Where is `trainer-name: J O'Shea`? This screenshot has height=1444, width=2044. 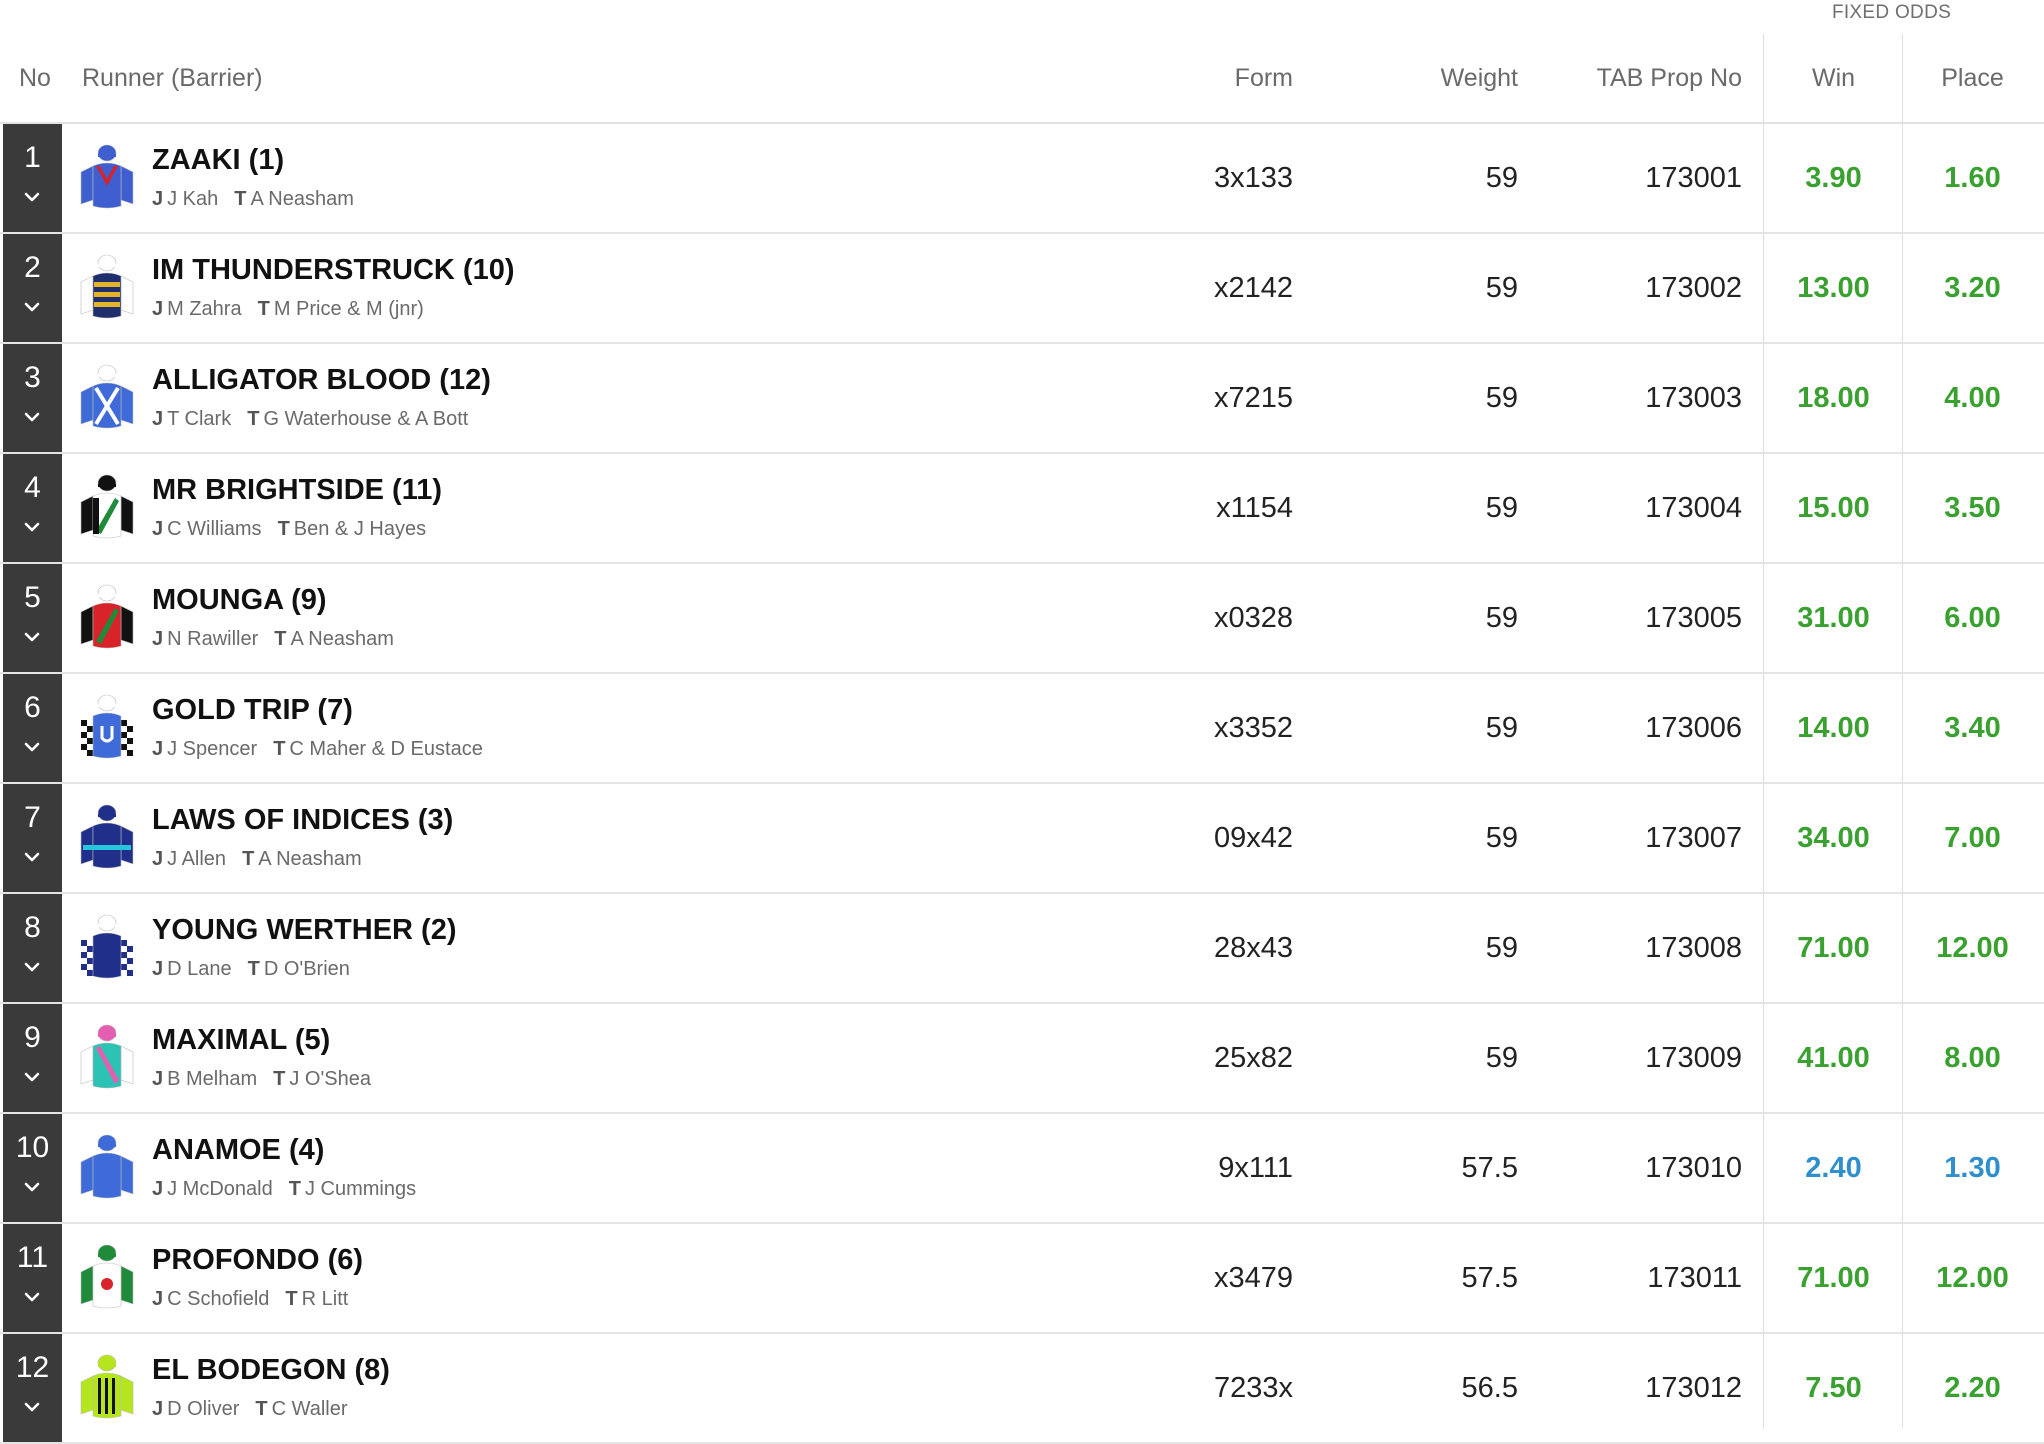 trainer-name: J O'Shea is located at coordinates (330, 1079).